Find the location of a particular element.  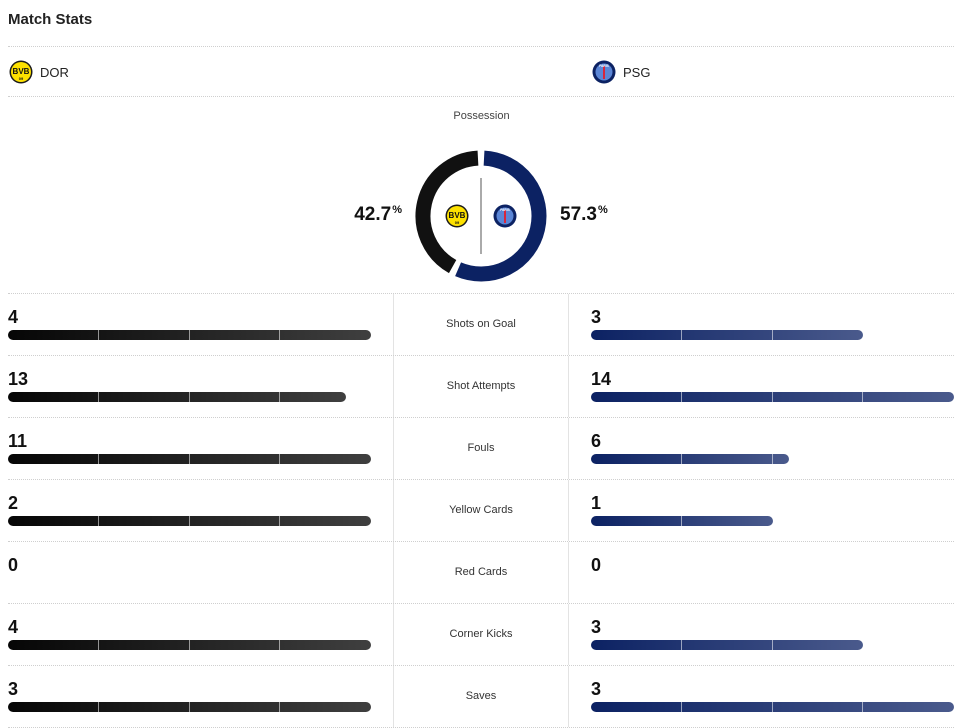

possession-donut: BVB 09 PARIS is located at coordinates (481, 216).